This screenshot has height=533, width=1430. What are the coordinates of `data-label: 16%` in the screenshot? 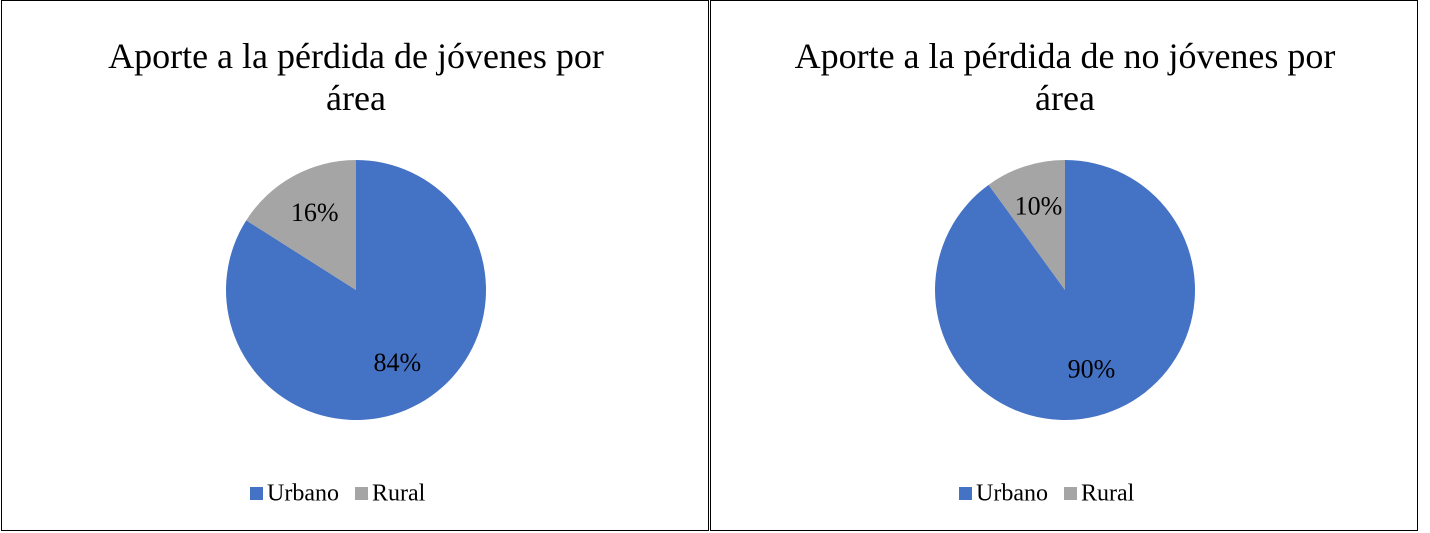 It's located at (315, 212).